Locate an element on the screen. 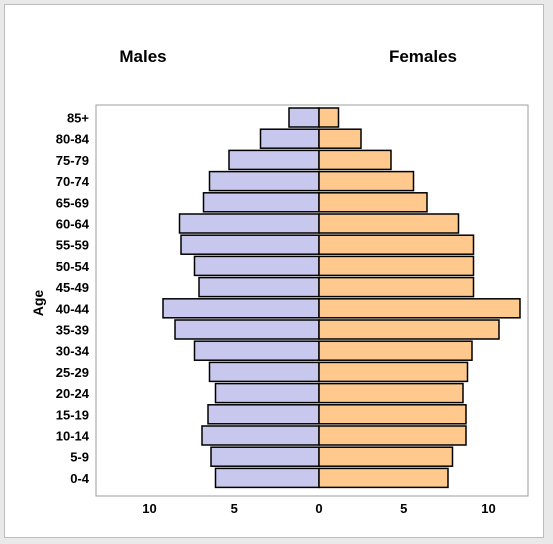 The width and height of the screenshot is (553, 544). age-label-50-54: 50-54 is located at coordinates (73, 266).